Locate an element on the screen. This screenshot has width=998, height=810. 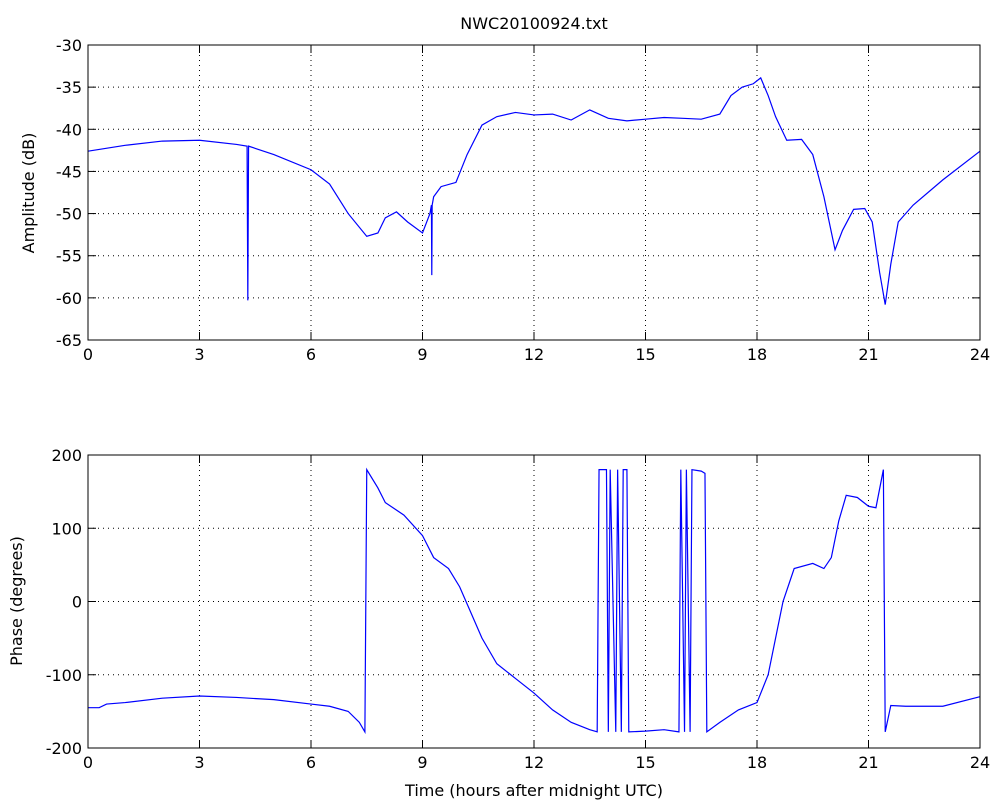
chart-title: NWC20100924.txt is located at coordinates (534, 23).